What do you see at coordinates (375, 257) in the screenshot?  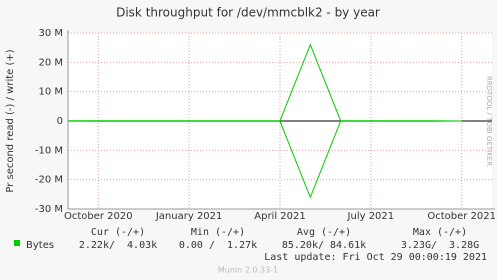 I see `last-update: Last update: Fri Oct 29 00:00:19 2021` at bounding box center [375, 257].